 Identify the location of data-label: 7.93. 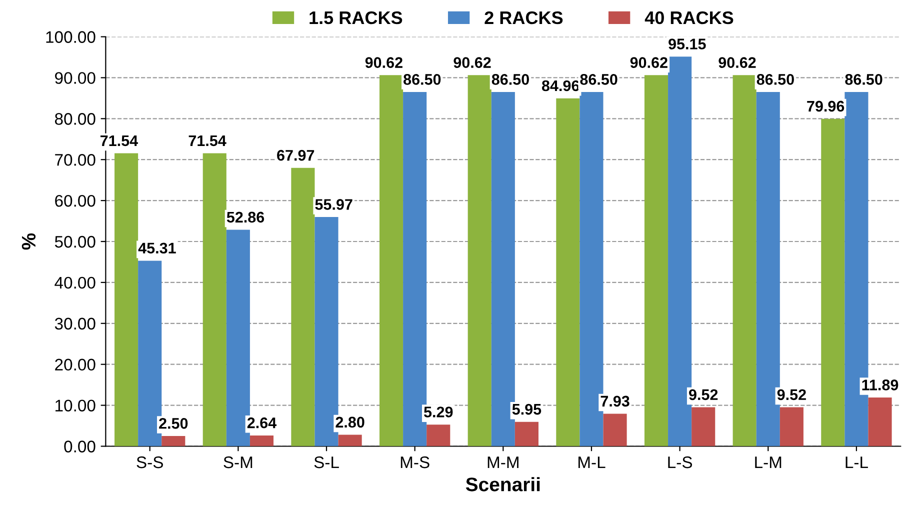
(615, 401).